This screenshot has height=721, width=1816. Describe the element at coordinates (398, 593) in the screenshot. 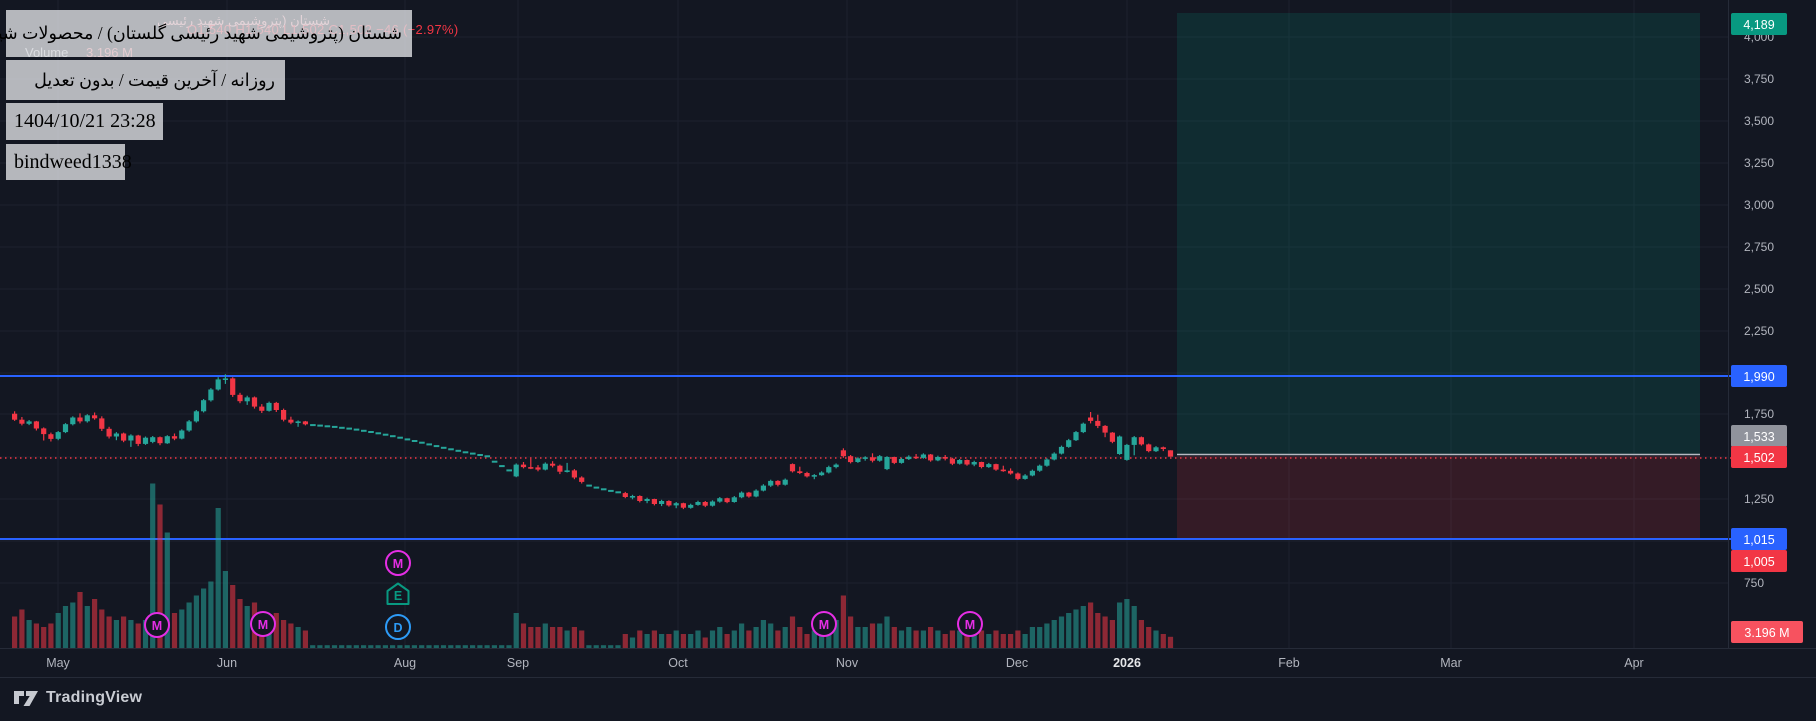

I see `earnings-marker-shape` at that location.